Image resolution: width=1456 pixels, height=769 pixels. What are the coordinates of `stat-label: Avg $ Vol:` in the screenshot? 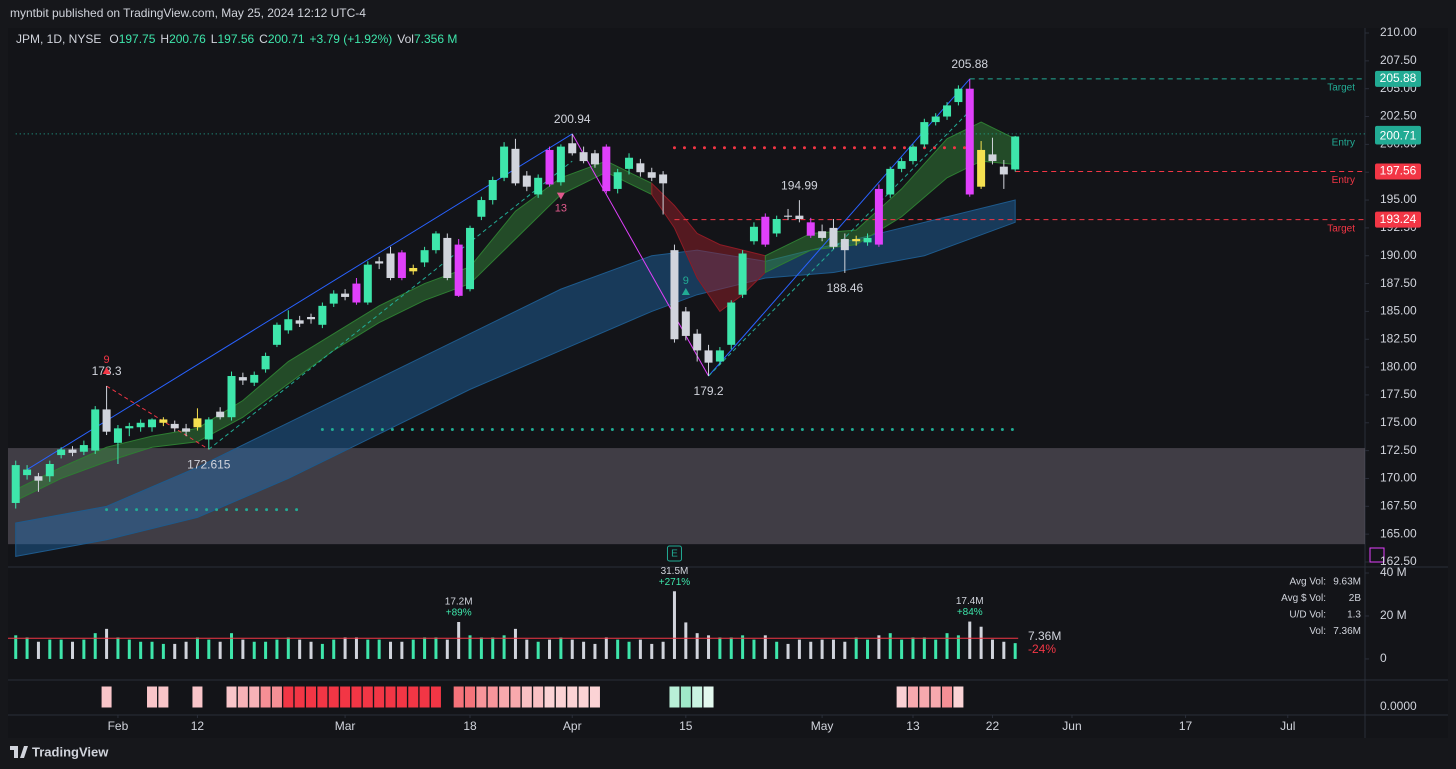 It's located at (1303, 598).